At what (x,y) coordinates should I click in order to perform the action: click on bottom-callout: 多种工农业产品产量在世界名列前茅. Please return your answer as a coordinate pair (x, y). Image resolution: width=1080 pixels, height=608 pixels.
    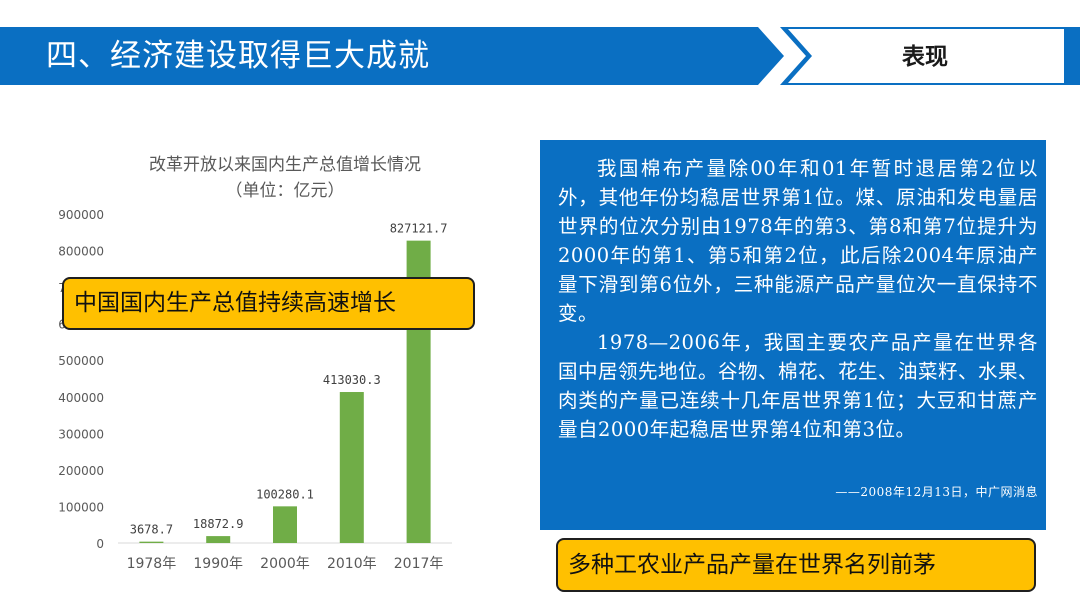
    Looking at the image, I should click on (796, 565).